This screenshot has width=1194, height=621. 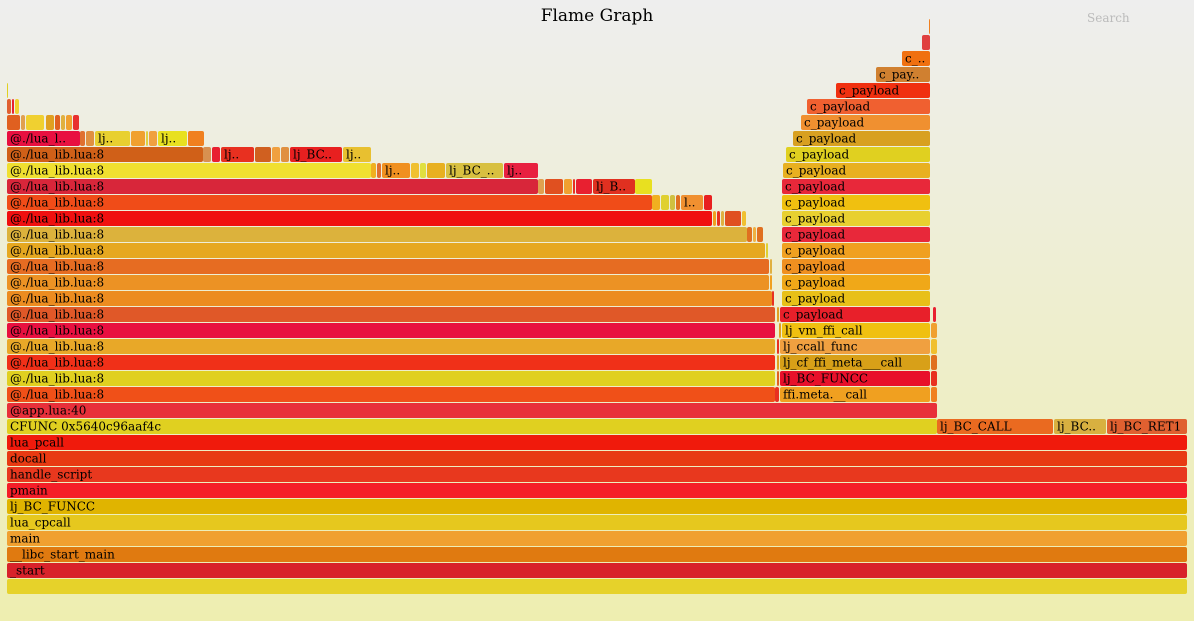 I want to click on flame-frame: @app.lua:40, so click(x=472, y=410).